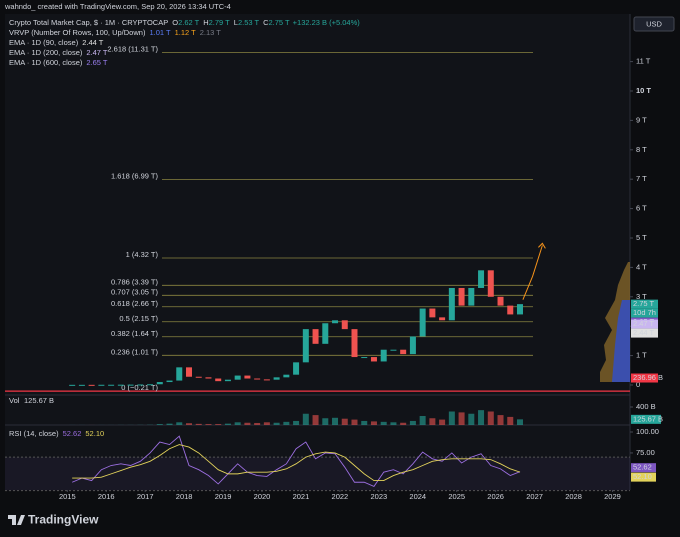 This screenshot has height=537, width=680. Describe the element at coordinates (72, 433) in the screenshot. I see `rsi-last: 52.62` at that location.